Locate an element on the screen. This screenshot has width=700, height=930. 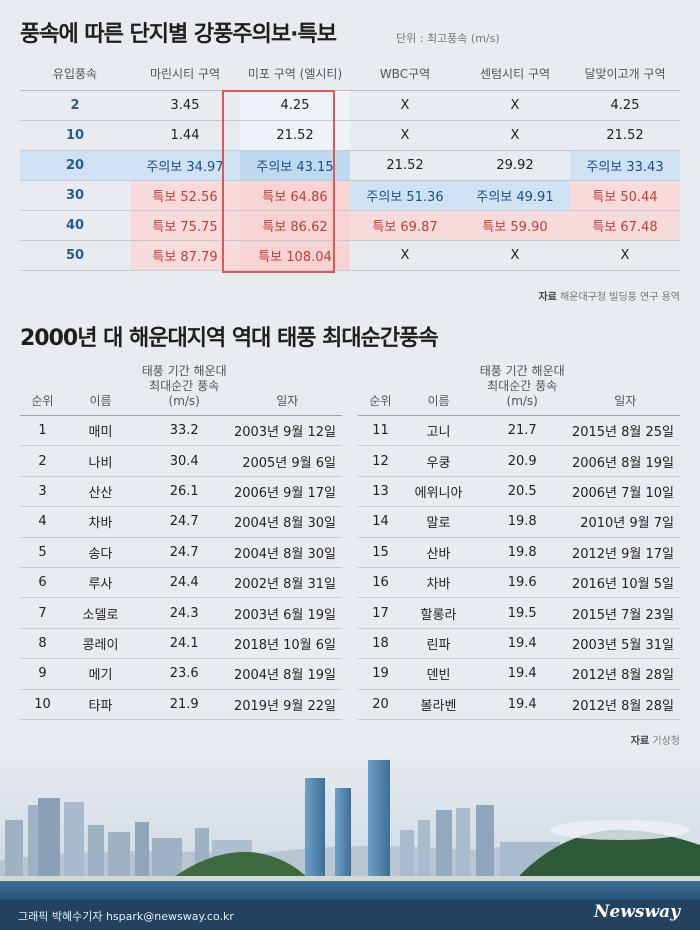
unit-label: 단위 : 최고풍속 (m/s) is located at coordinates (448, 38).